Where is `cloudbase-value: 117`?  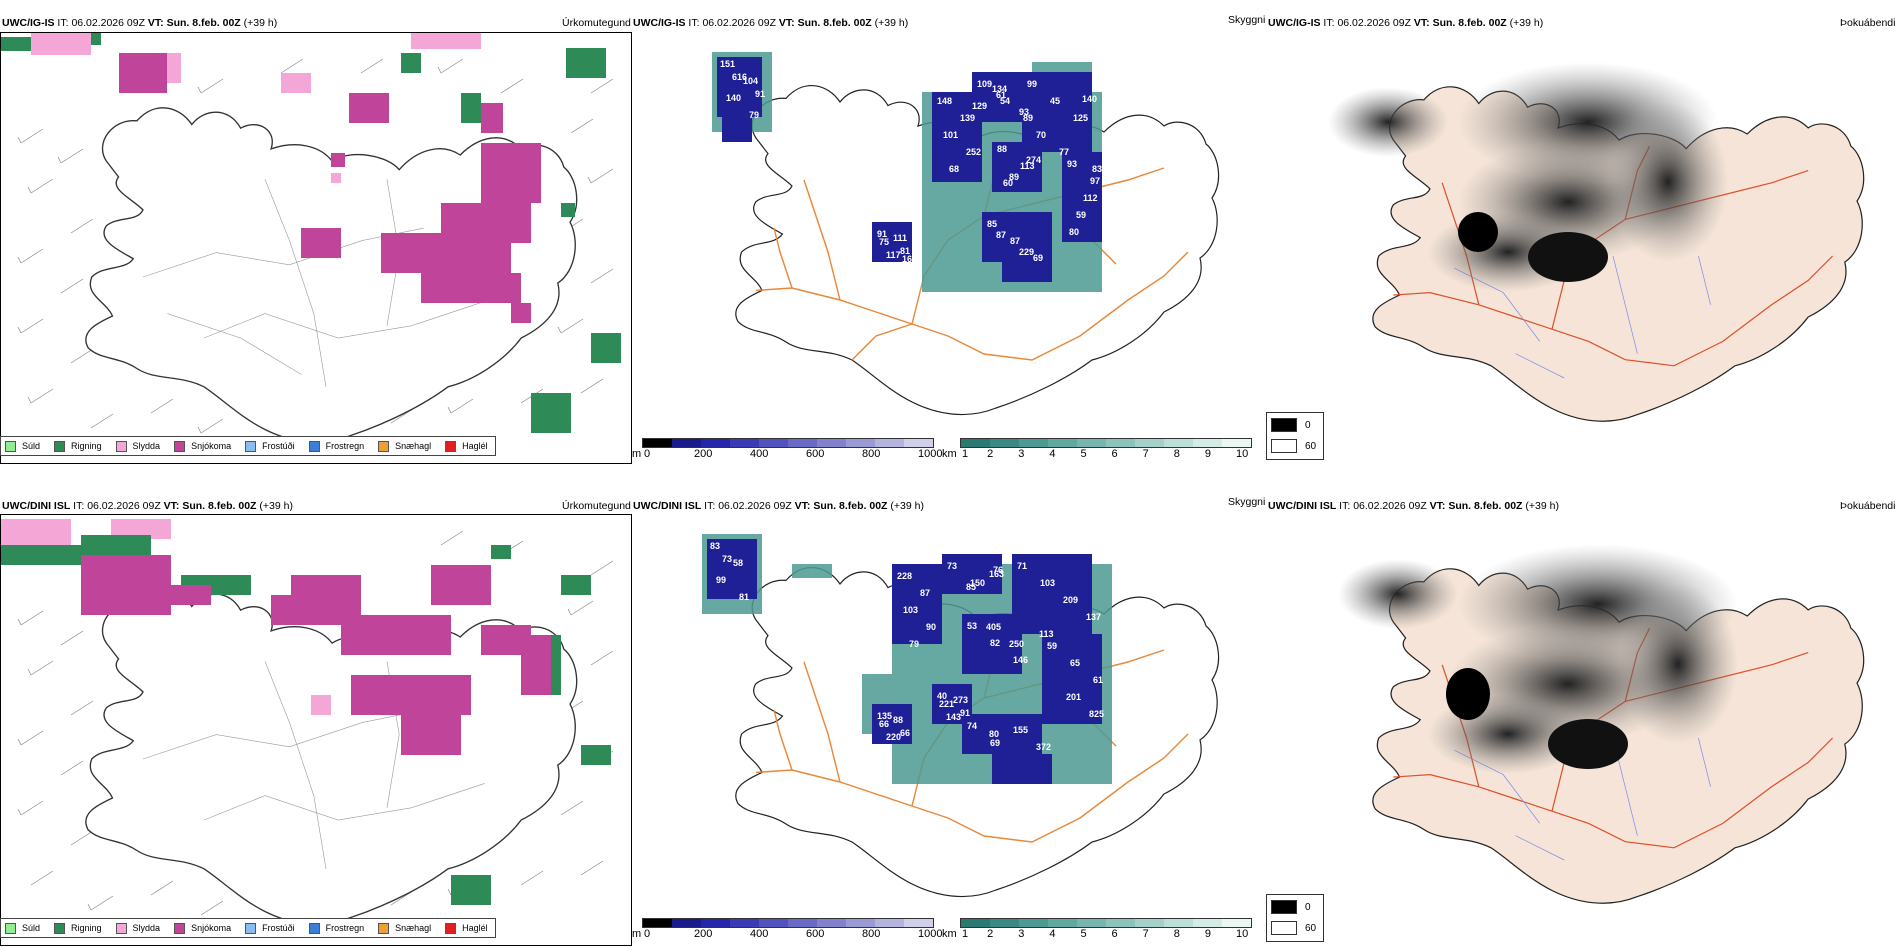
cloudbase-value: 117 is located at coordinates (893, 255).